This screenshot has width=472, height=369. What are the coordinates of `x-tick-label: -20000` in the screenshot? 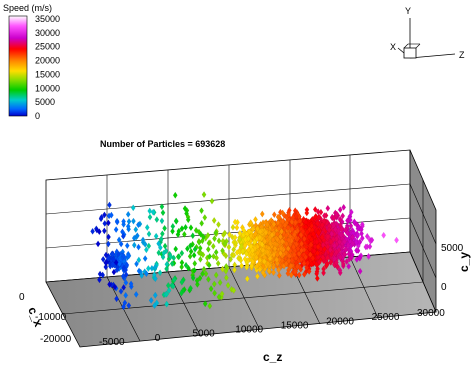 It's located at (56, 339).